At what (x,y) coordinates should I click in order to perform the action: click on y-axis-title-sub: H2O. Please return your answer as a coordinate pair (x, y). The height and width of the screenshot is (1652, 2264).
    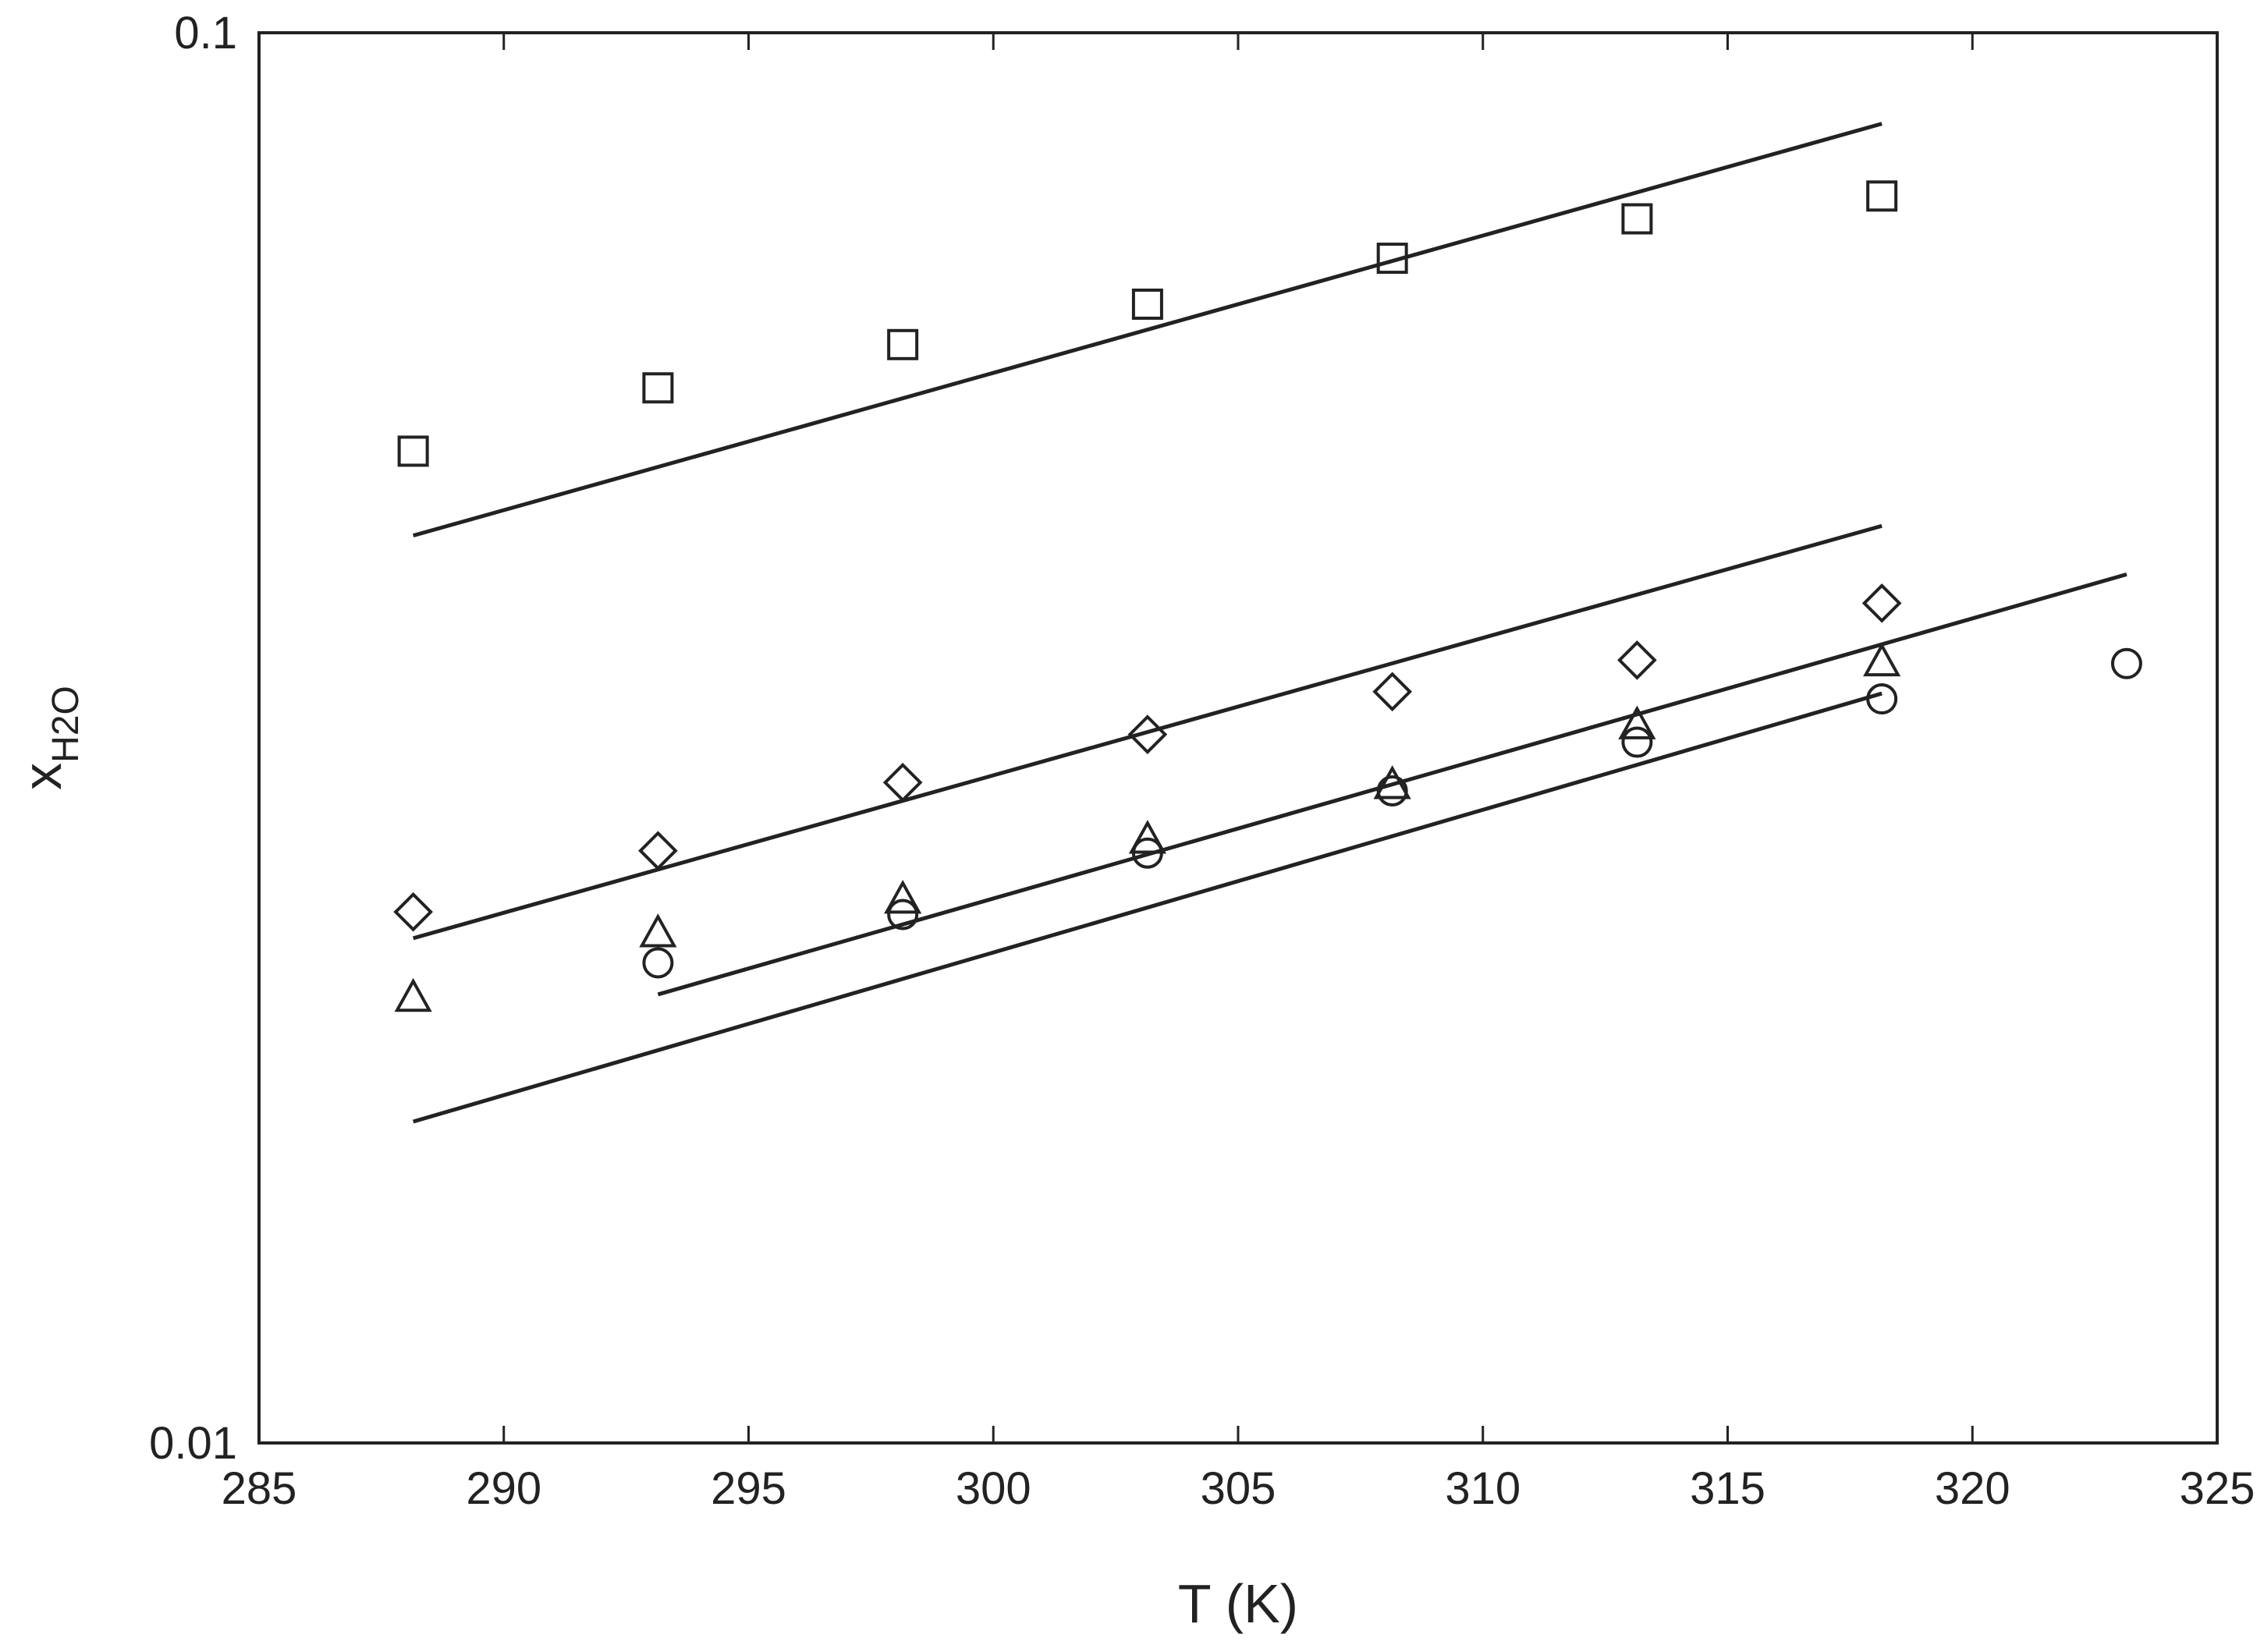
    Looking at the image, I should click on (66, 724).